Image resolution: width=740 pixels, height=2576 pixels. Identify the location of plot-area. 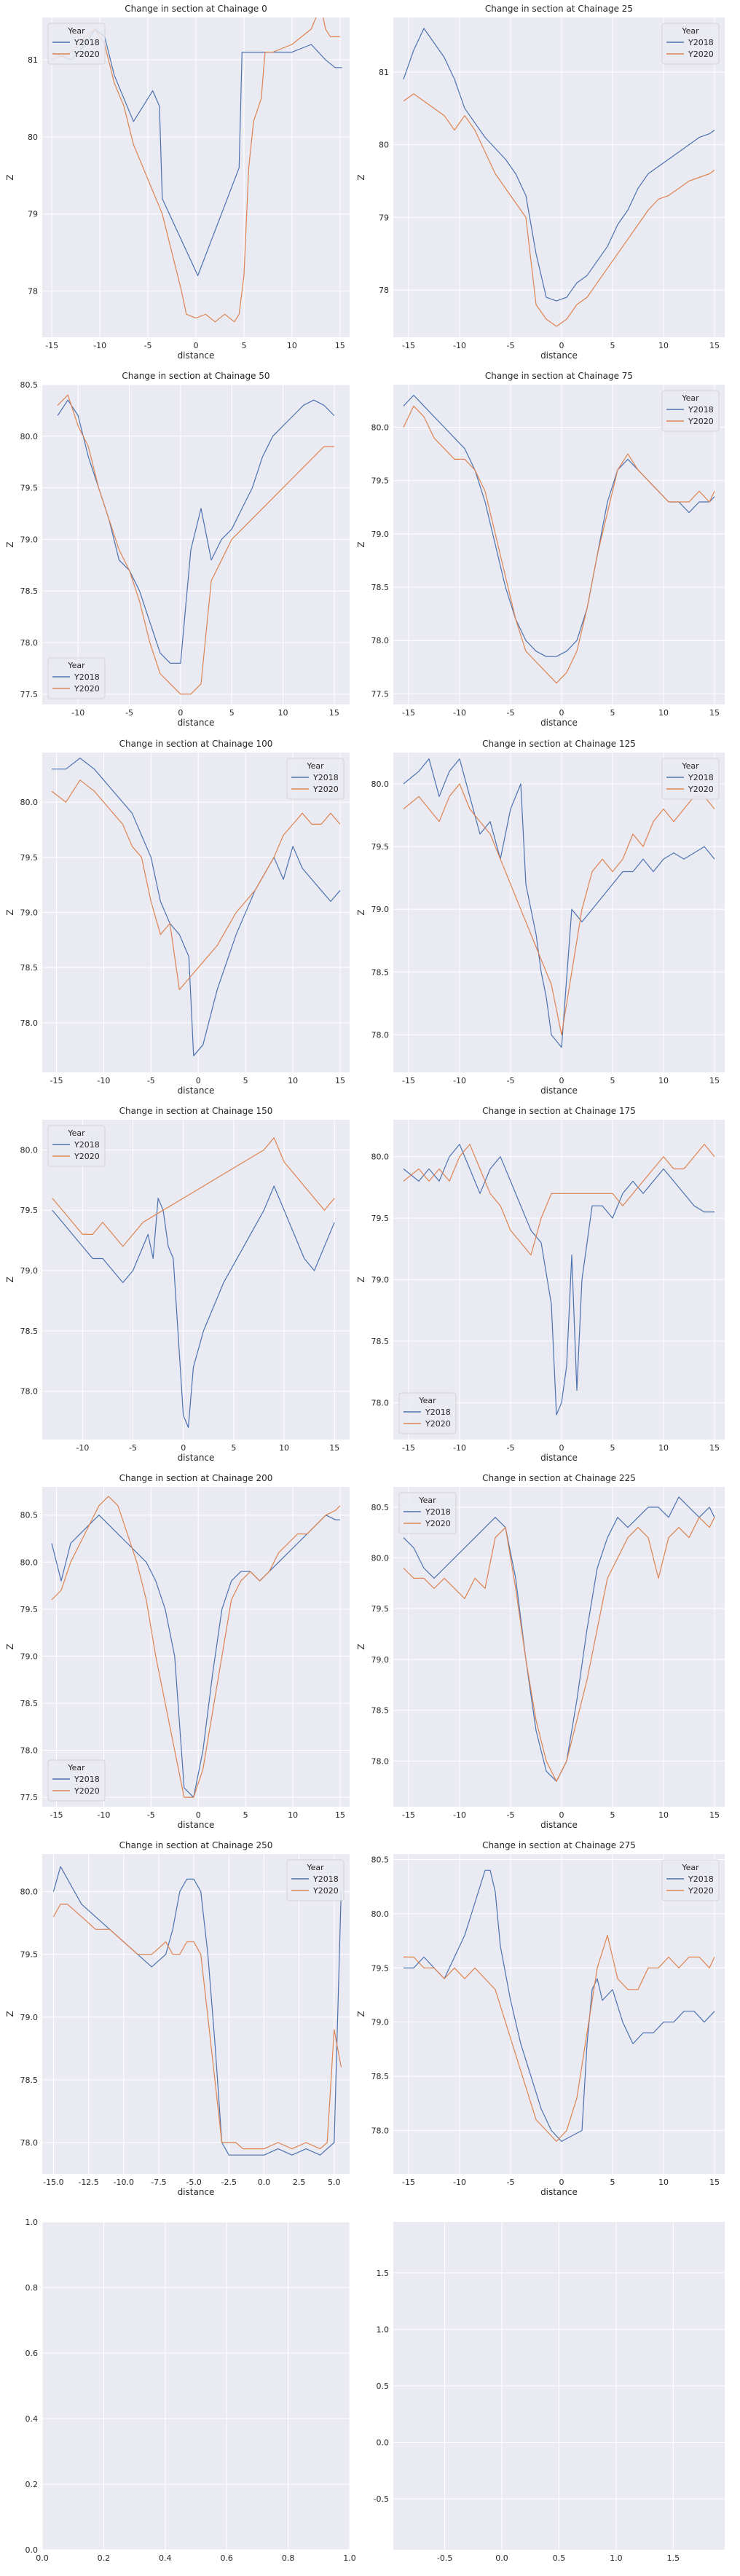
(196, 1647).